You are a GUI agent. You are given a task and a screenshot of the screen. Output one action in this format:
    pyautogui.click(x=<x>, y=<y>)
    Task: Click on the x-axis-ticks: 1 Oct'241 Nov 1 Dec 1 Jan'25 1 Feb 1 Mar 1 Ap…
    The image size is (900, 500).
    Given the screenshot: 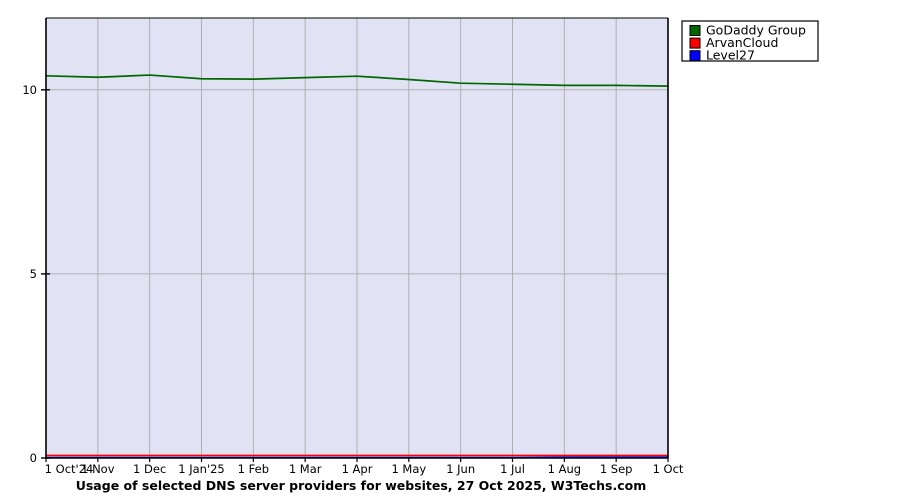 What is the action you would take?
    pyautogui.click(x=364, y=467)
    